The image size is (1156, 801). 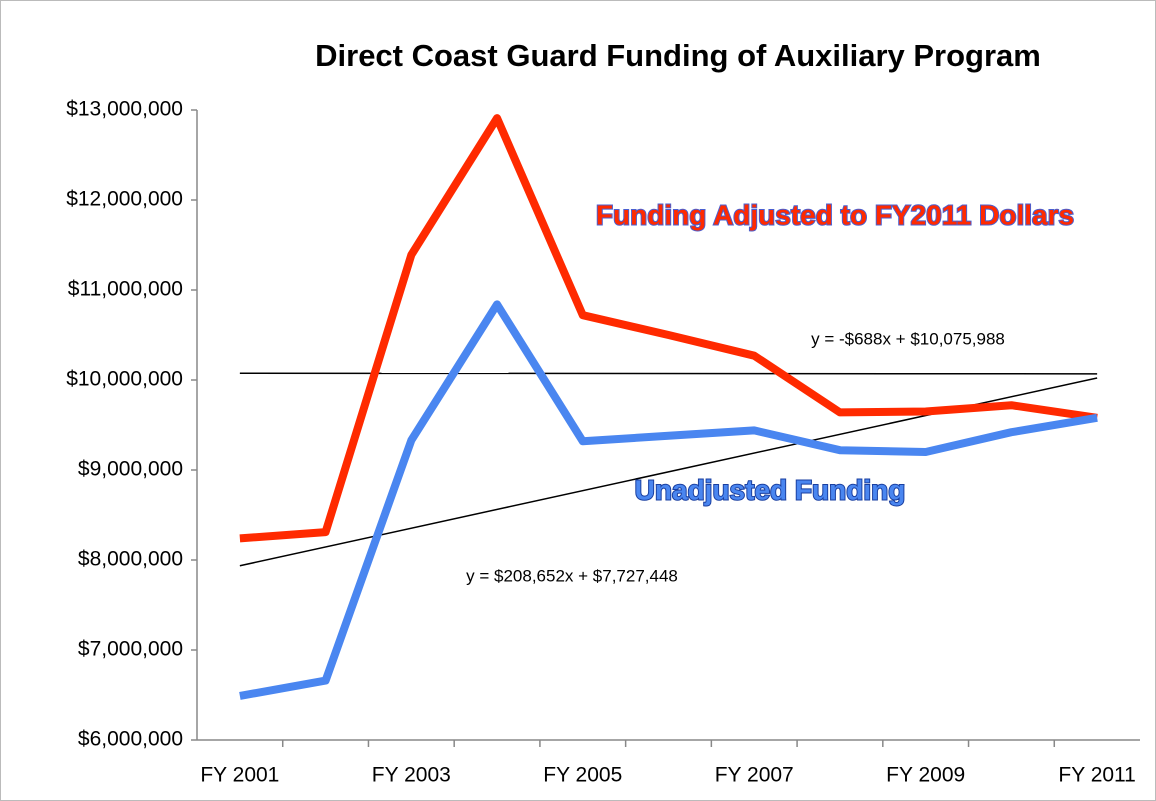 I want to click on x-tick-label: FY 2007, so click(x=754, y=775).